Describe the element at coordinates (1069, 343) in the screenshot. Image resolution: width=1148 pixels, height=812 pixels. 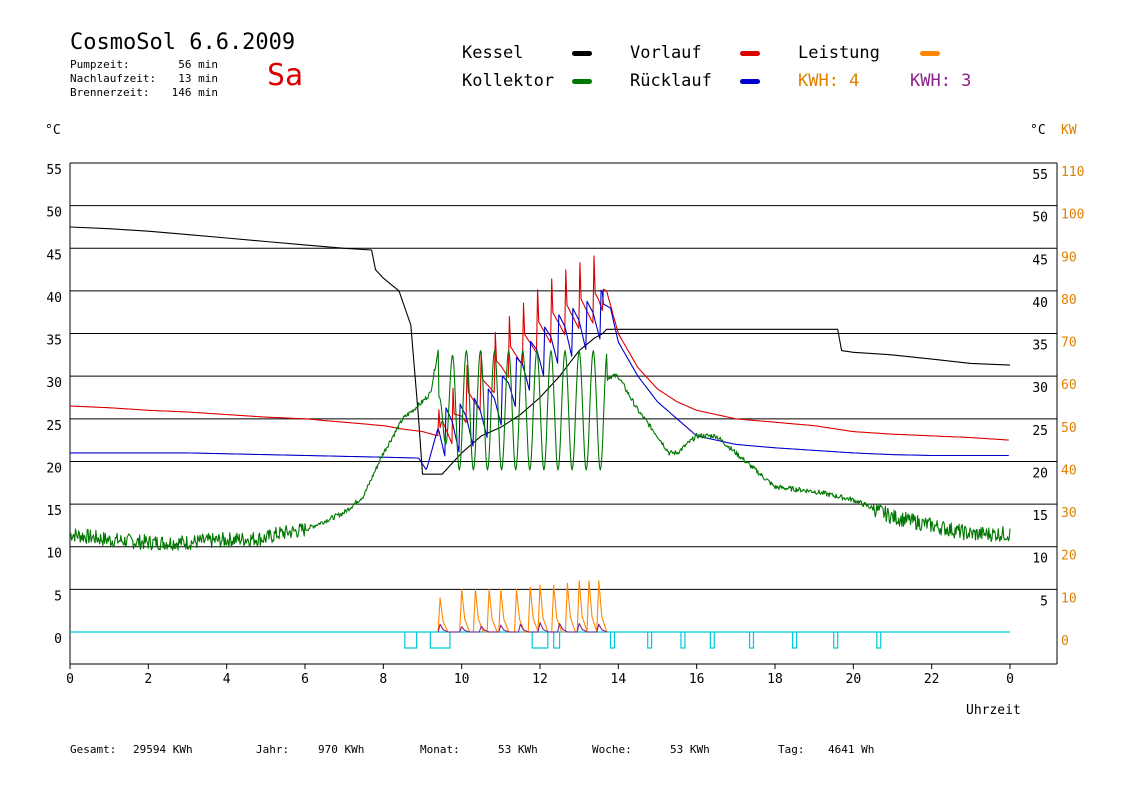
I see `kw-tick-label: 70` at that location.